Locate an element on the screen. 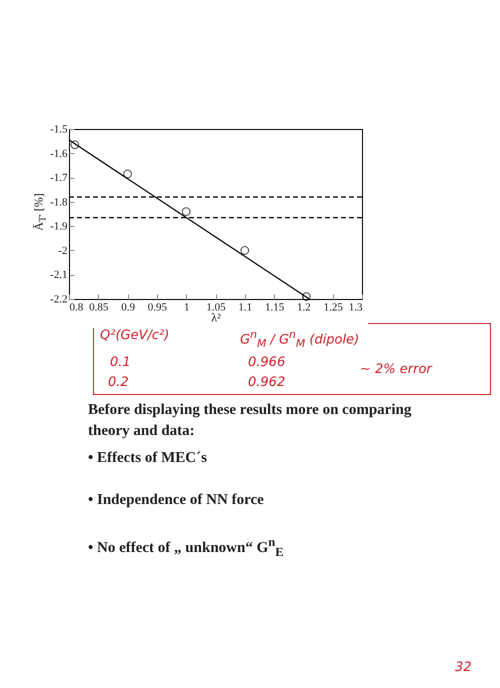 The height and width of the screenshot is (688, 500). x-tick-label: 1.1 is located at coordinates (245, 308).